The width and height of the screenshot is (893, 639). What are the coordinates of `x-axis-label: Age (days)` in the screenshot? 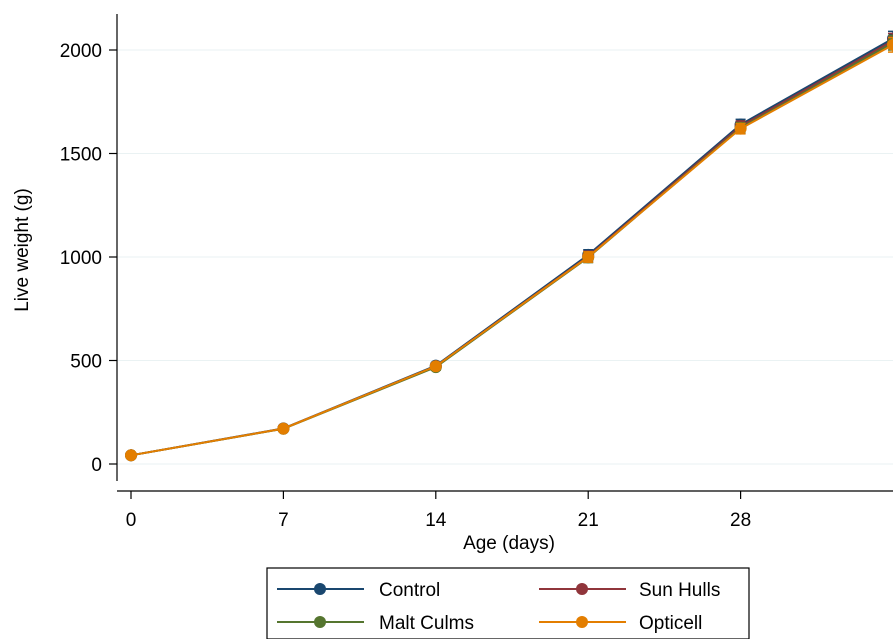 It's located at (509, 543).